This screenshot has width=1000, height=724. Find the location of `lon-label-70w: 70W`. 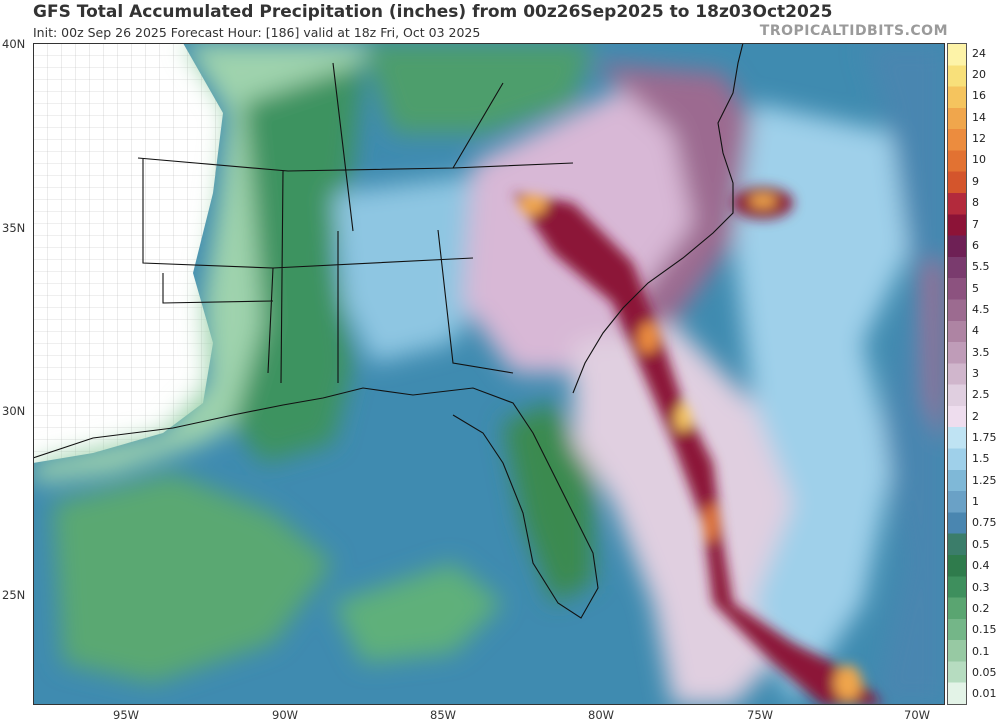

lon-label-70w: 70W is located at coordinates (917, 715).